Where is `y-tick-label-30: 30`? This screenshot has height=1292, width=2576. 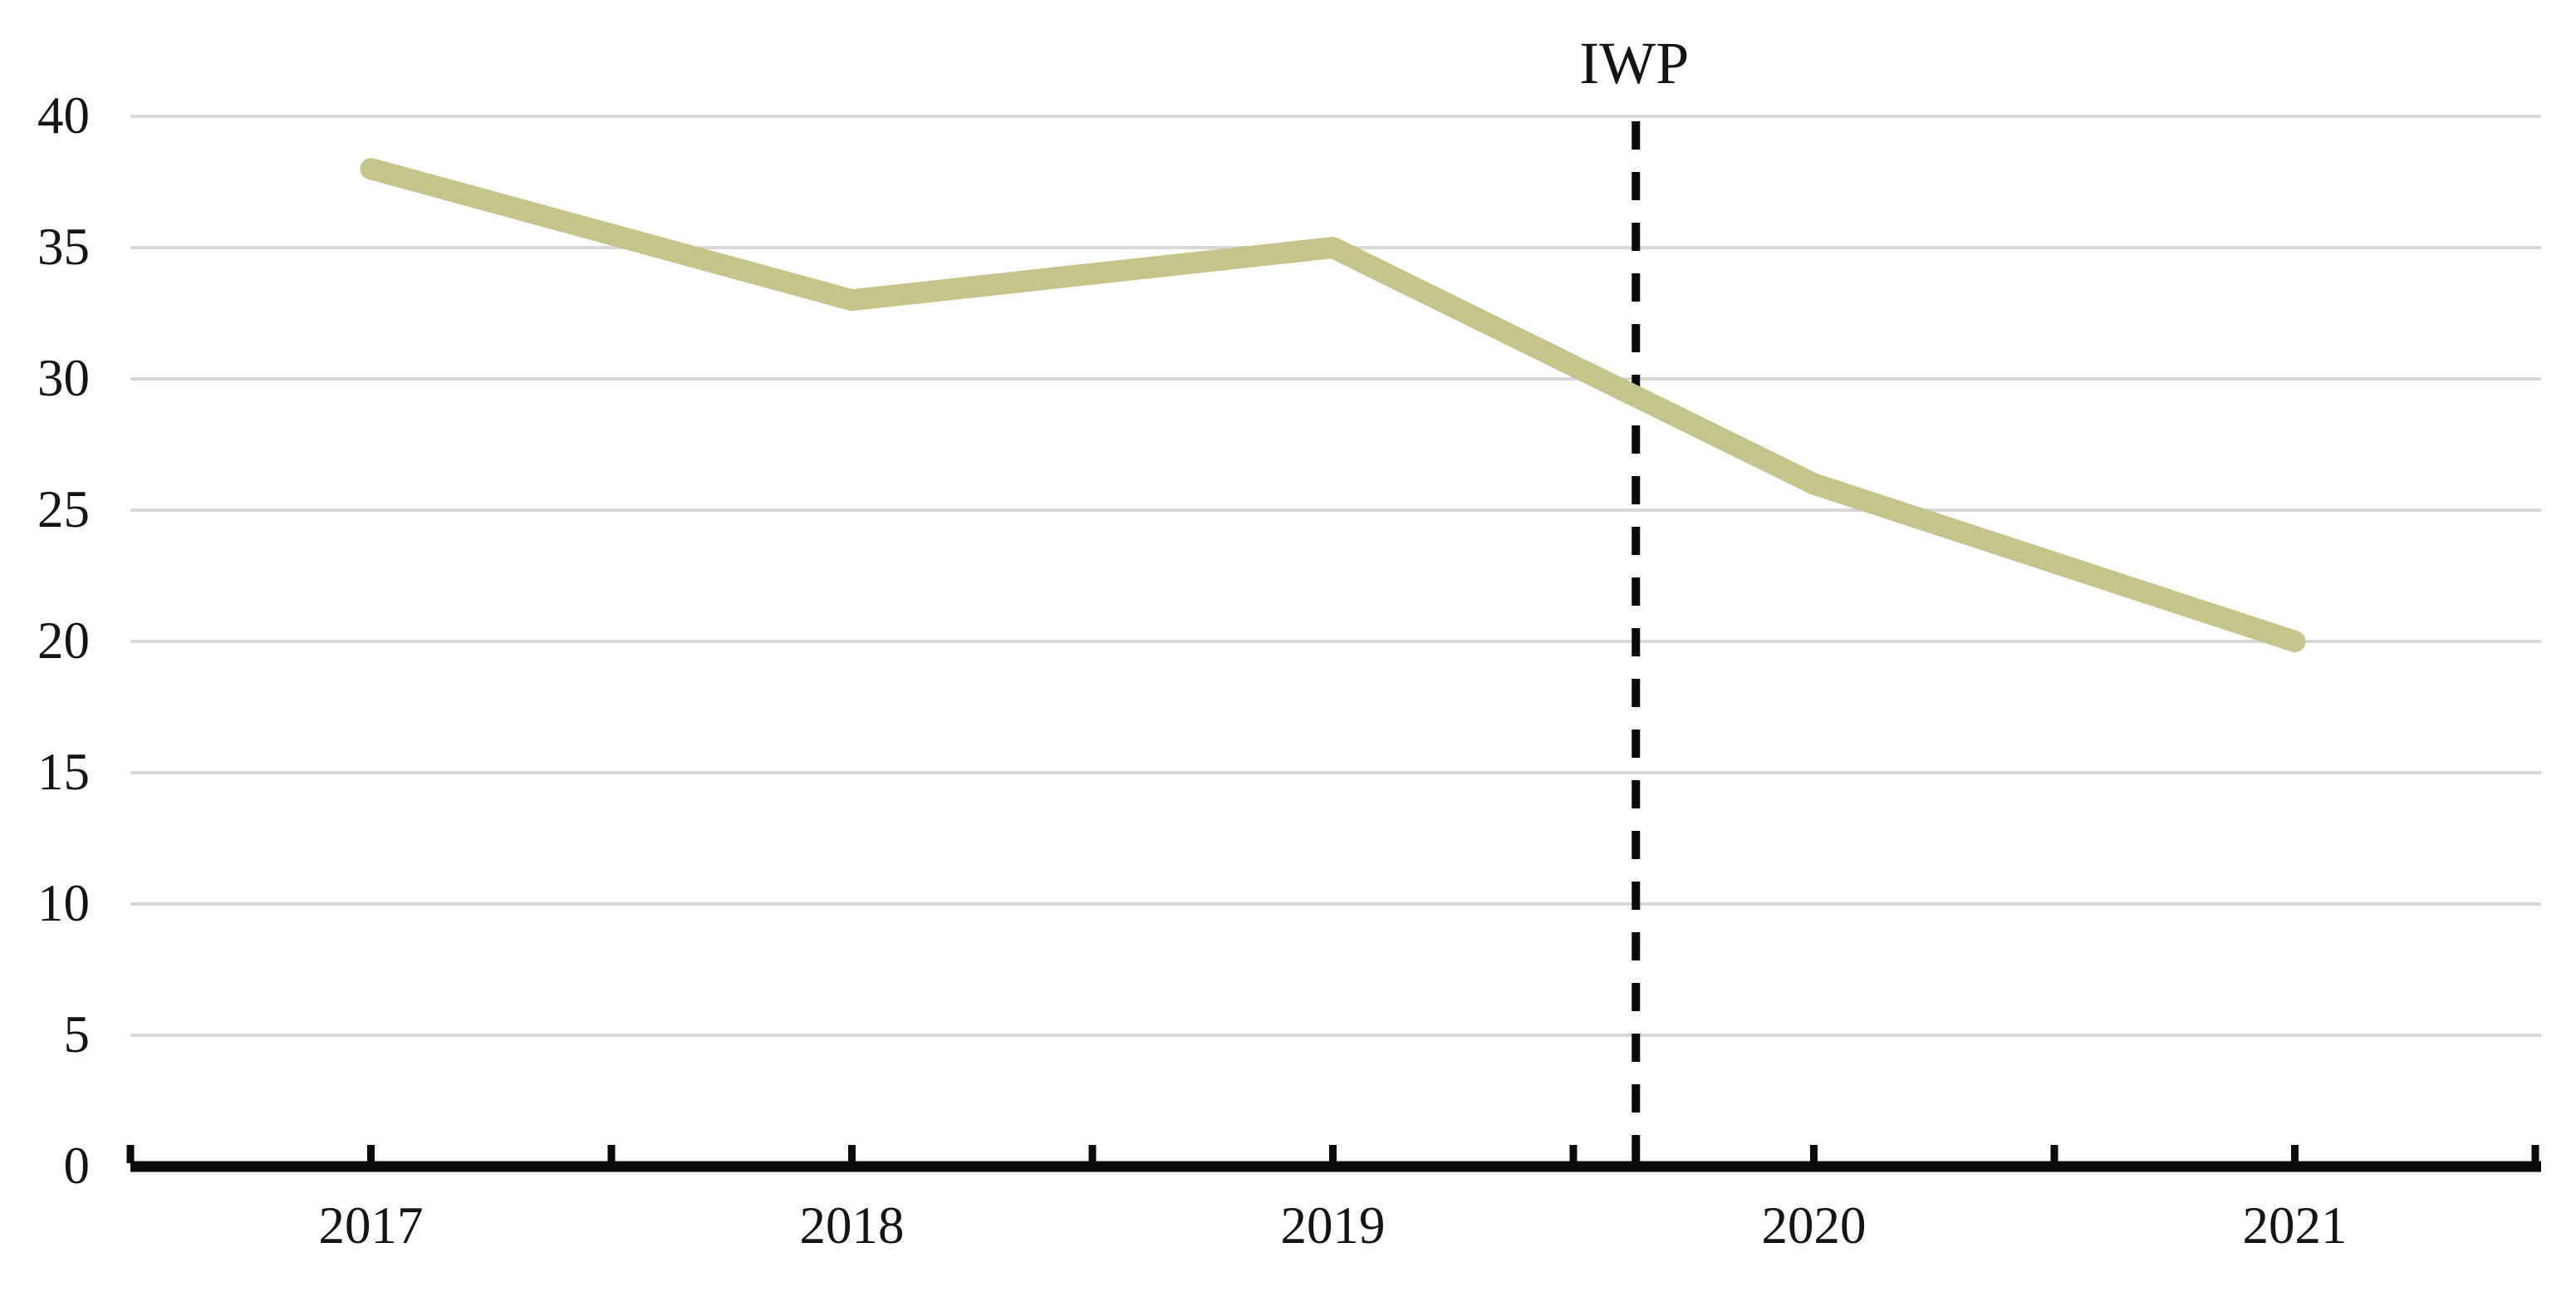 y-tick-label-30: 30 is located at coordinates (63, 378).